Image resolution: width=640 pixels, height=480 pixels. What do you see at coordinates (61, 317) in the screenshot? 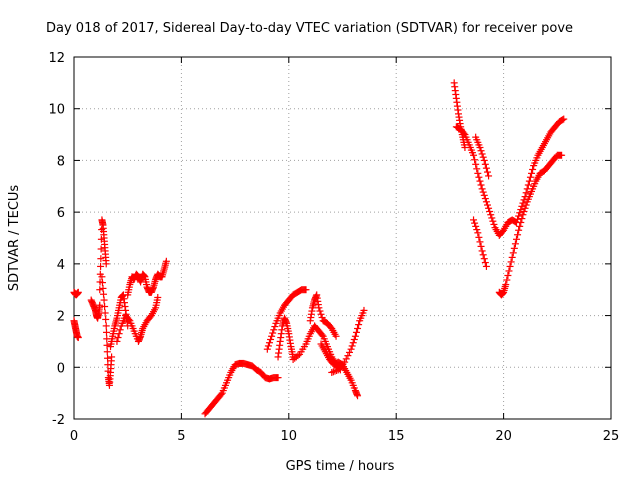
I see `y-tick-label: 2` at bounding box center [61, 317].